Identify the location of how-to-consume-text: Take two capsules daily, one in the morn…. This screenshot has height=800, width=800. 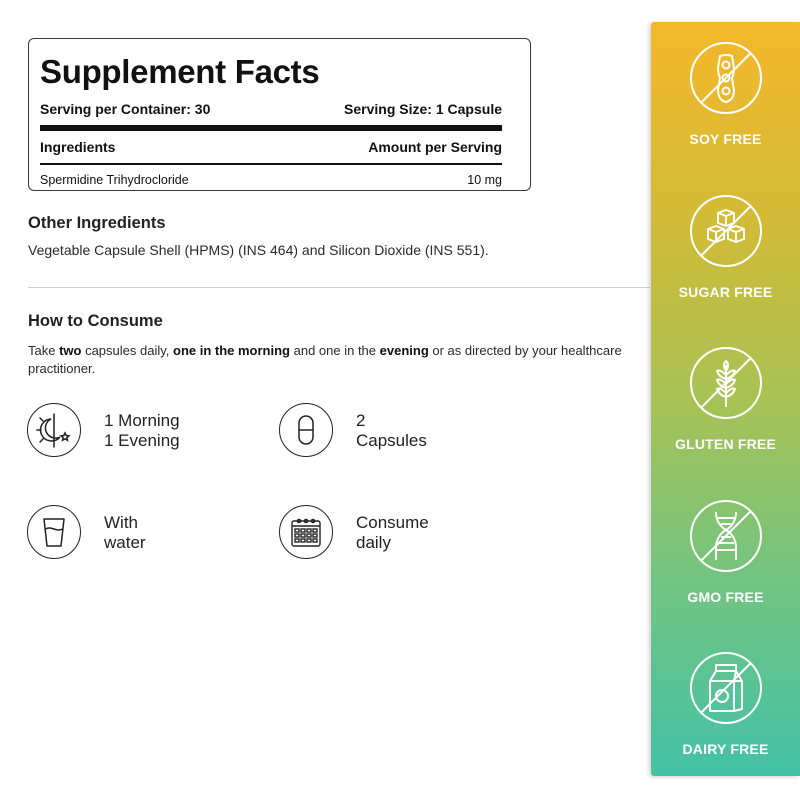
(325, 359).